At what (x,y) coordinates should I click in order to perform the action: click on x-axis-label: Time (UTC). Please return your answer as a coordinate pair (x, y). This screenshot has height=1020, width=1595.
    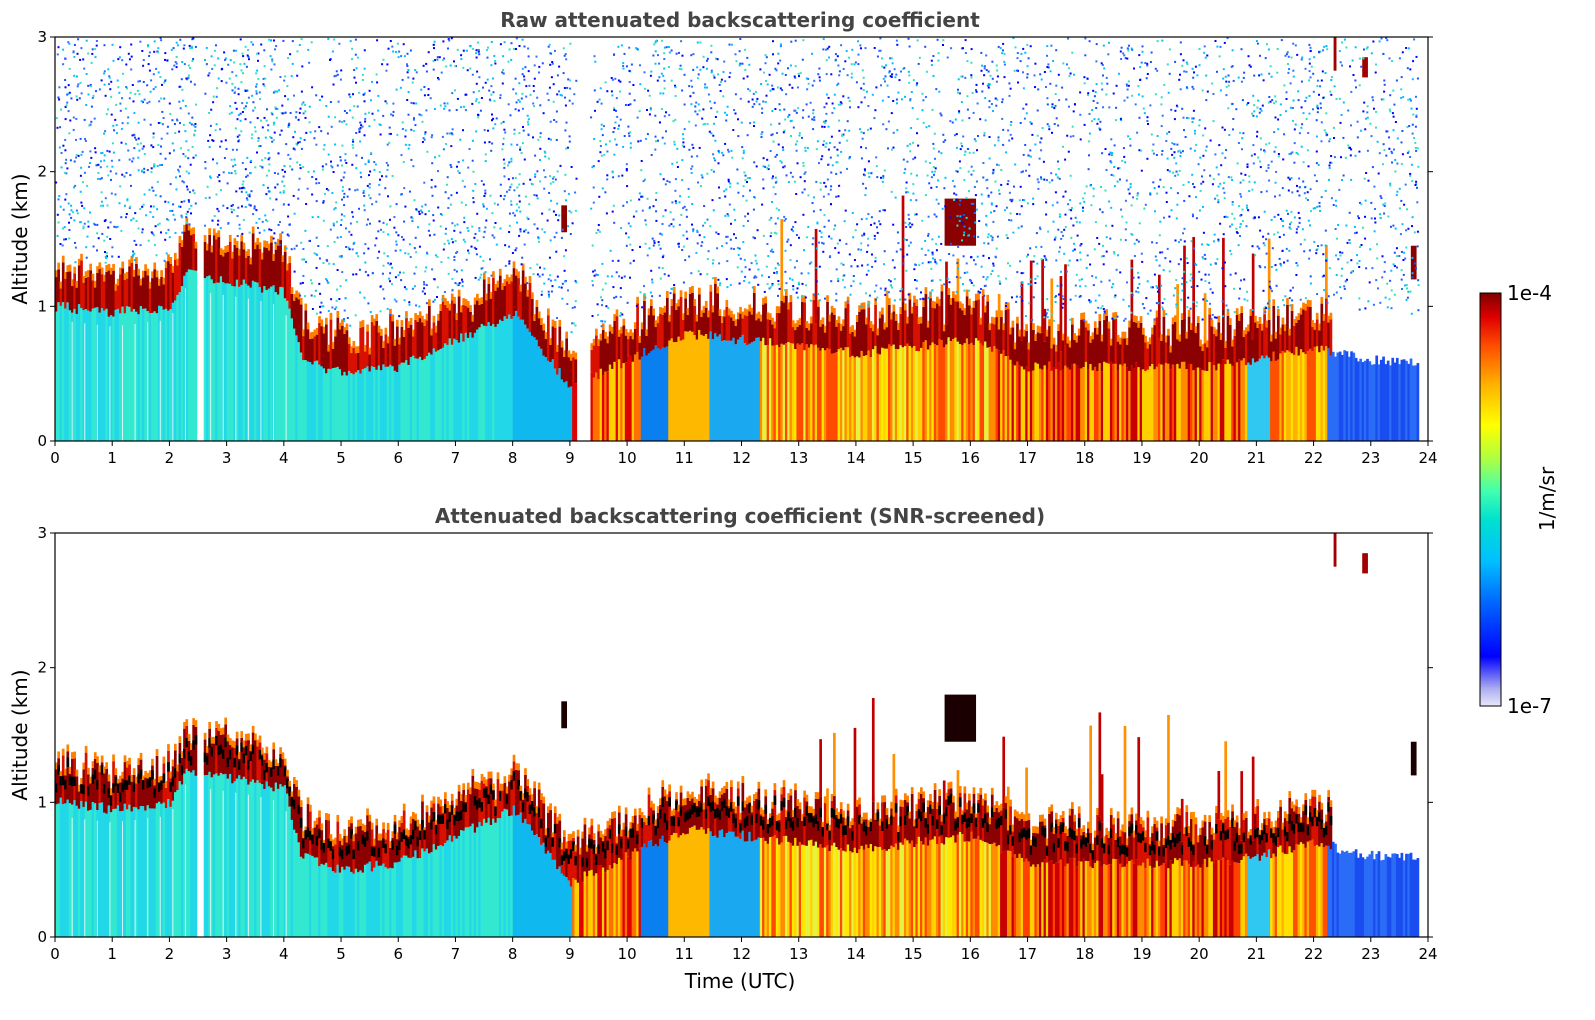
    Looking at the image, I should click on (740, 981).